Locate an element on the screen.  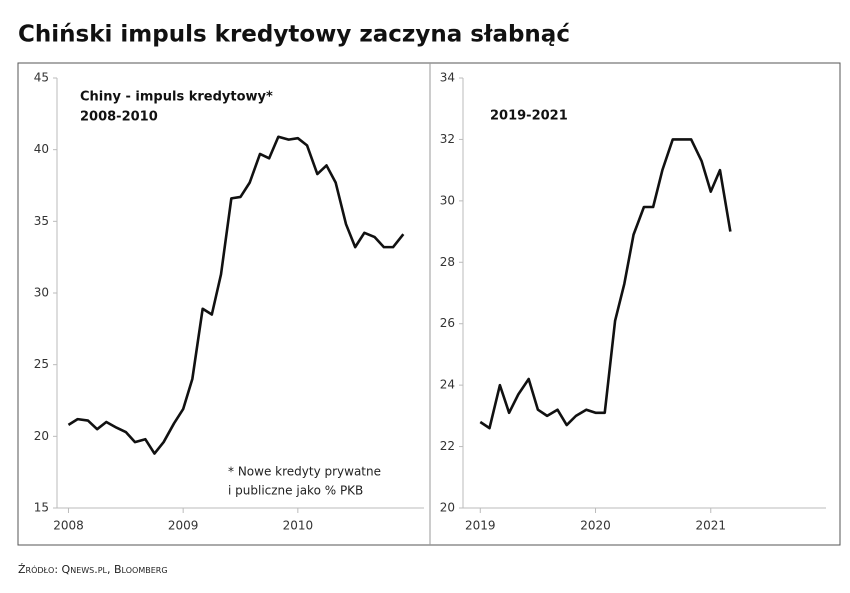
y-tick-label: 24 is located at coordinates (447, 385).